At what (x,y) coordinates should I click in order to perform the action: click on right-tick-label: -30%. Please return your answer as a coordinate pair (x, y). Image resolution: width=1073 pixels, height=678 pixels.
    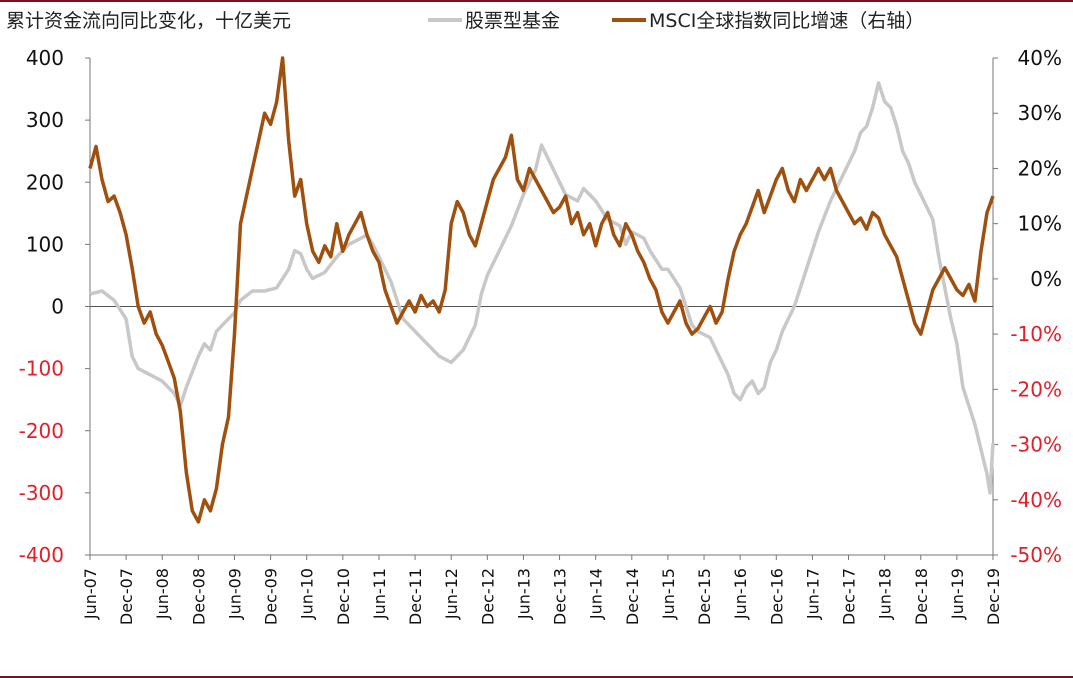
    Looking at the image, I should click on (1036, 445).